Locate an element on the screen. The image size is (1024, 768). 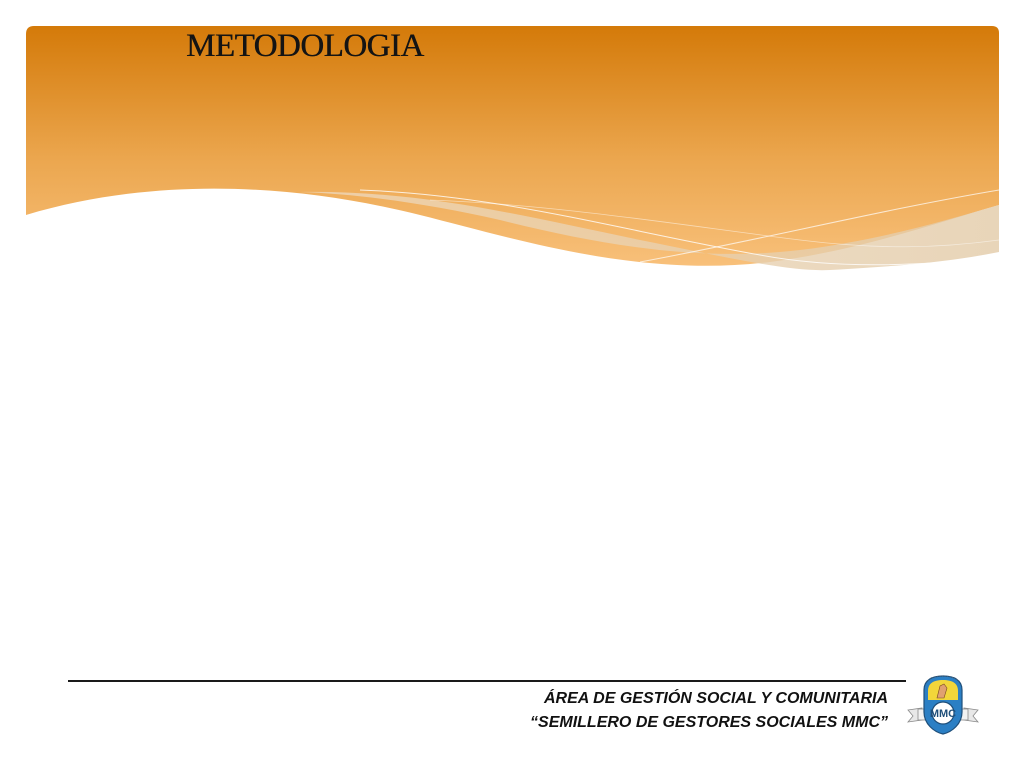
footer-line-area: ÁREA DE GESTIÓN SOCIAL Y COMUNITARIA is located at coordinates (715, 698).